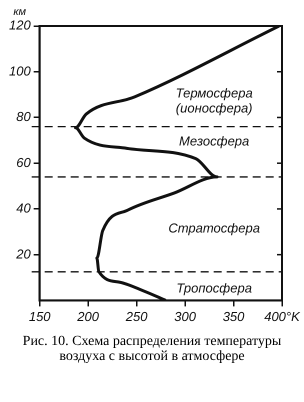 The height and width of the screenshot is (402, 304). Describe the element at coordinates (88, 316) in the screenshot. I see `x-tick-label: 200` at that location.